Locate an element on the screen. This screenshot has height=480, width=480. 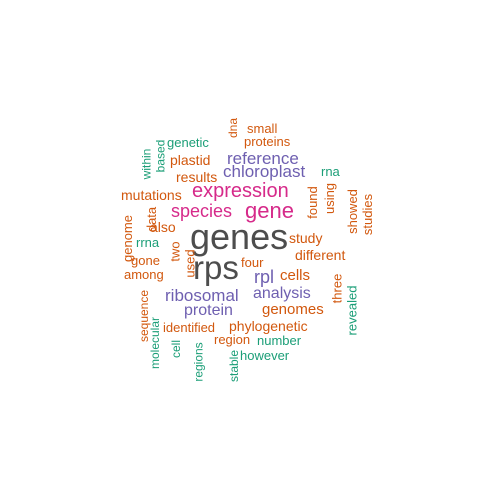
word-cell: cell is located at coordinates (176, 349).